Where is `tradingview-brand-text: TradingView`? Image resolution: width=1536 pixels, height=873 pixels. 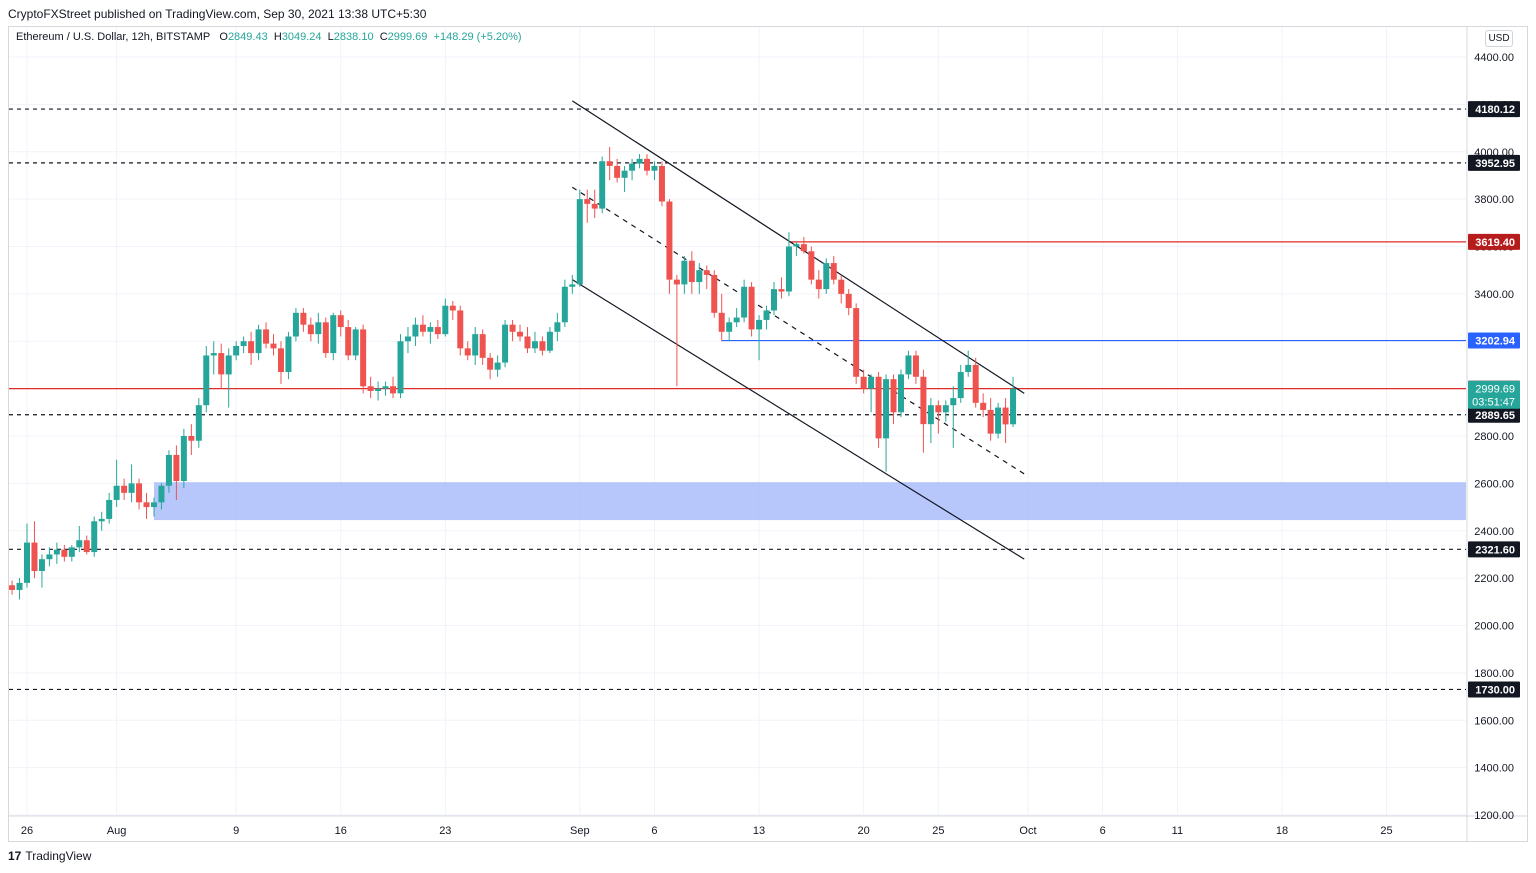 tradingview-brand-text: TradingView is located at coordinates (58, 856).